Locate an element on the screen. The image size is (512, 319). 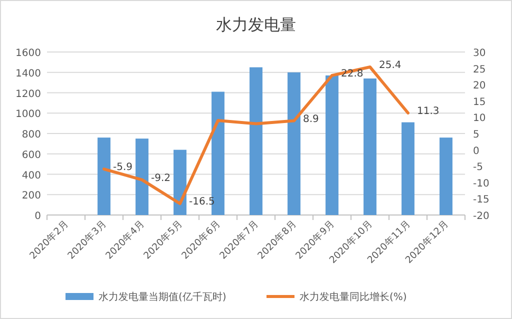
y-tick-label: 1400 is located at coordinates (28, 74).